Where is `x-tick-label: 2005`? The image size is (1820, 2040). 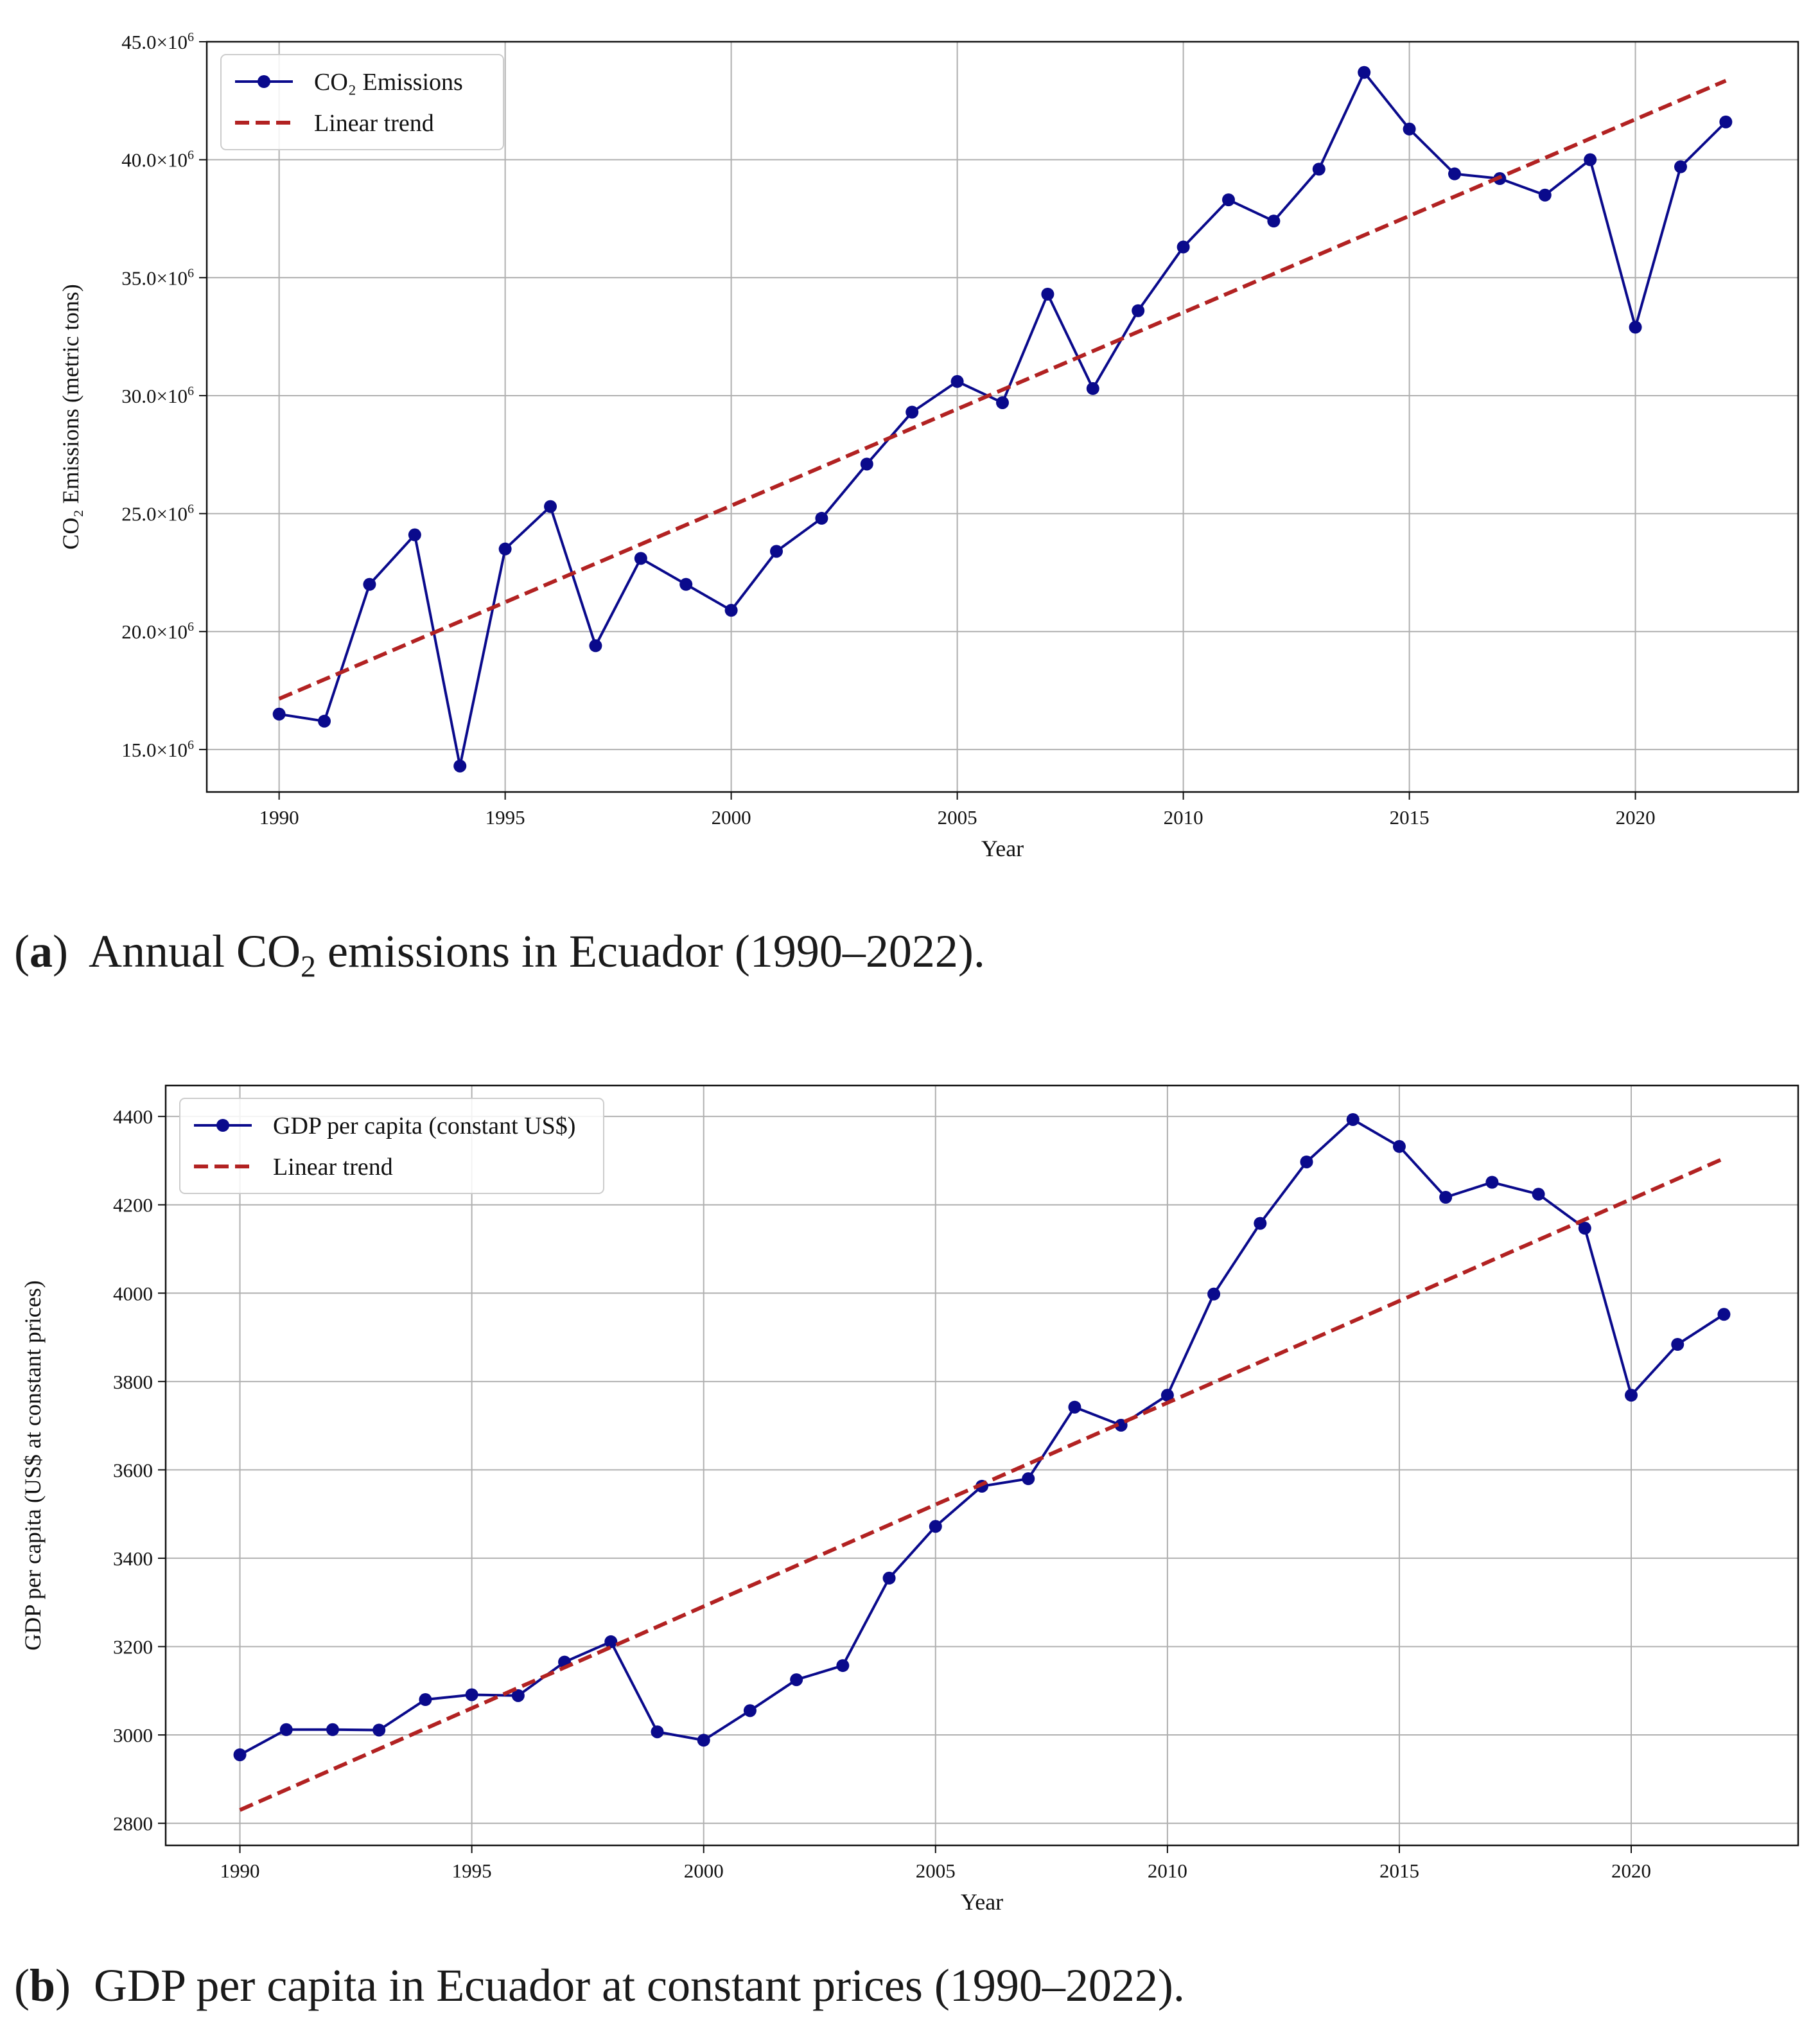
x-tick-label: 2005 is located at coordinates (958, 817).